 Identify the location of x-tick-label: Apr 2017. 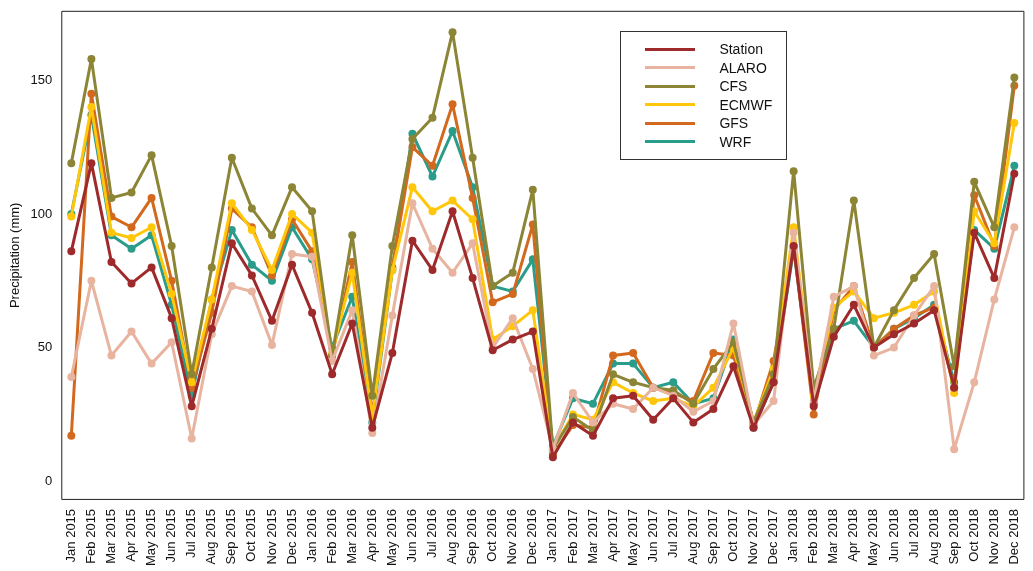
(612, 535).